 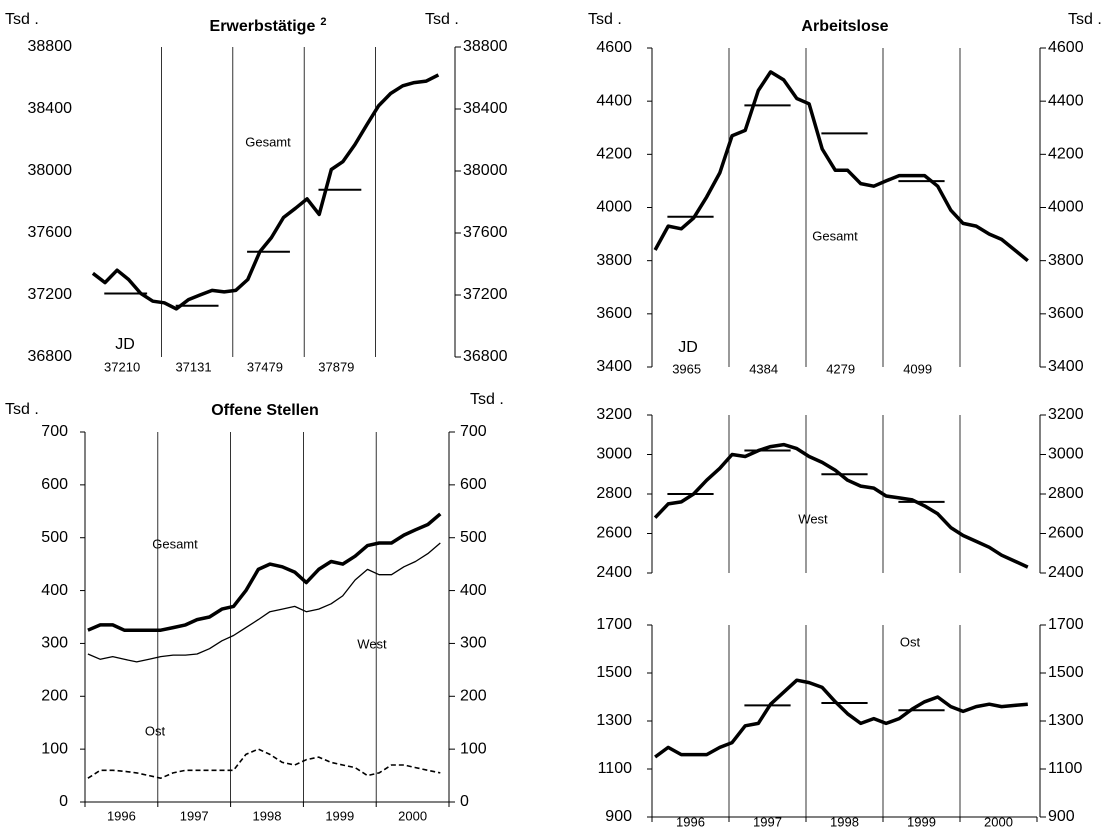 I want to click on y-tick-label: 4400, so click(x=614, y=100).